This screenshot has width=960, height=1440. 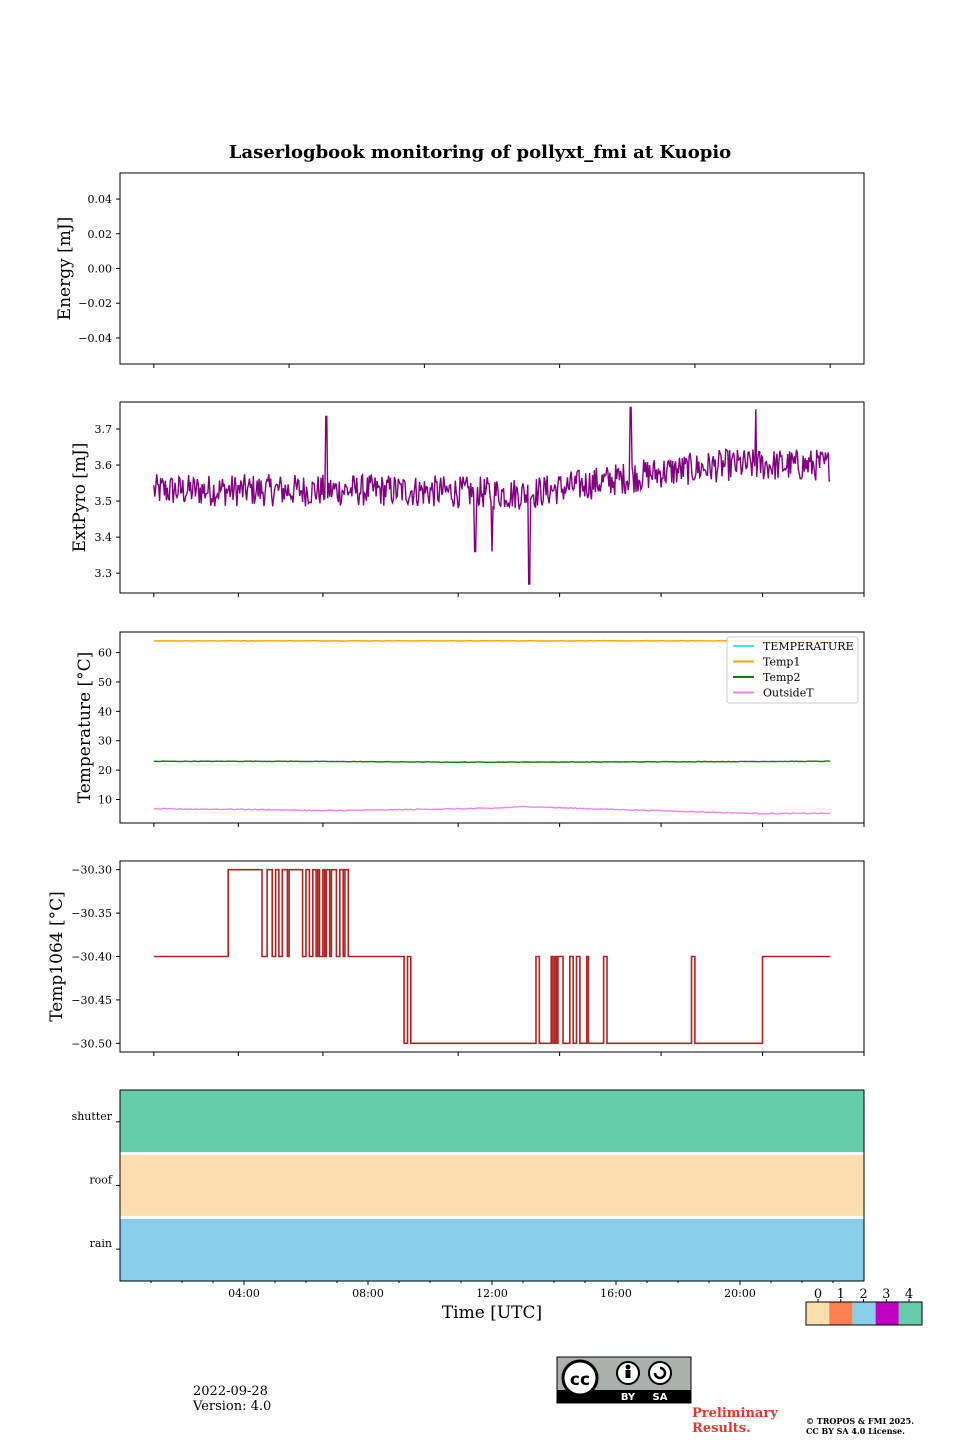 I want to click on colorbar-tick-label: 2, so click(x=863, y=1294).